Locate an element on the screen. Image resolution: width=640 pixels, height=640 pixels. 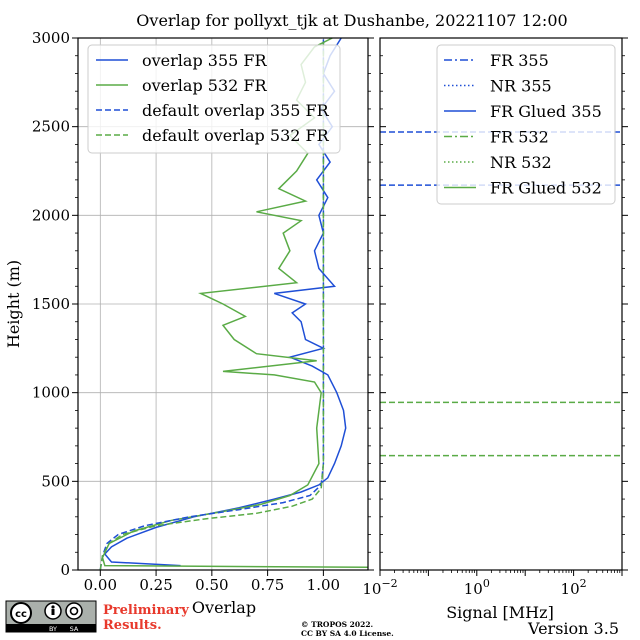
signal-legend-label-2: FR Glued 355 is located at coordinates (546, 111).